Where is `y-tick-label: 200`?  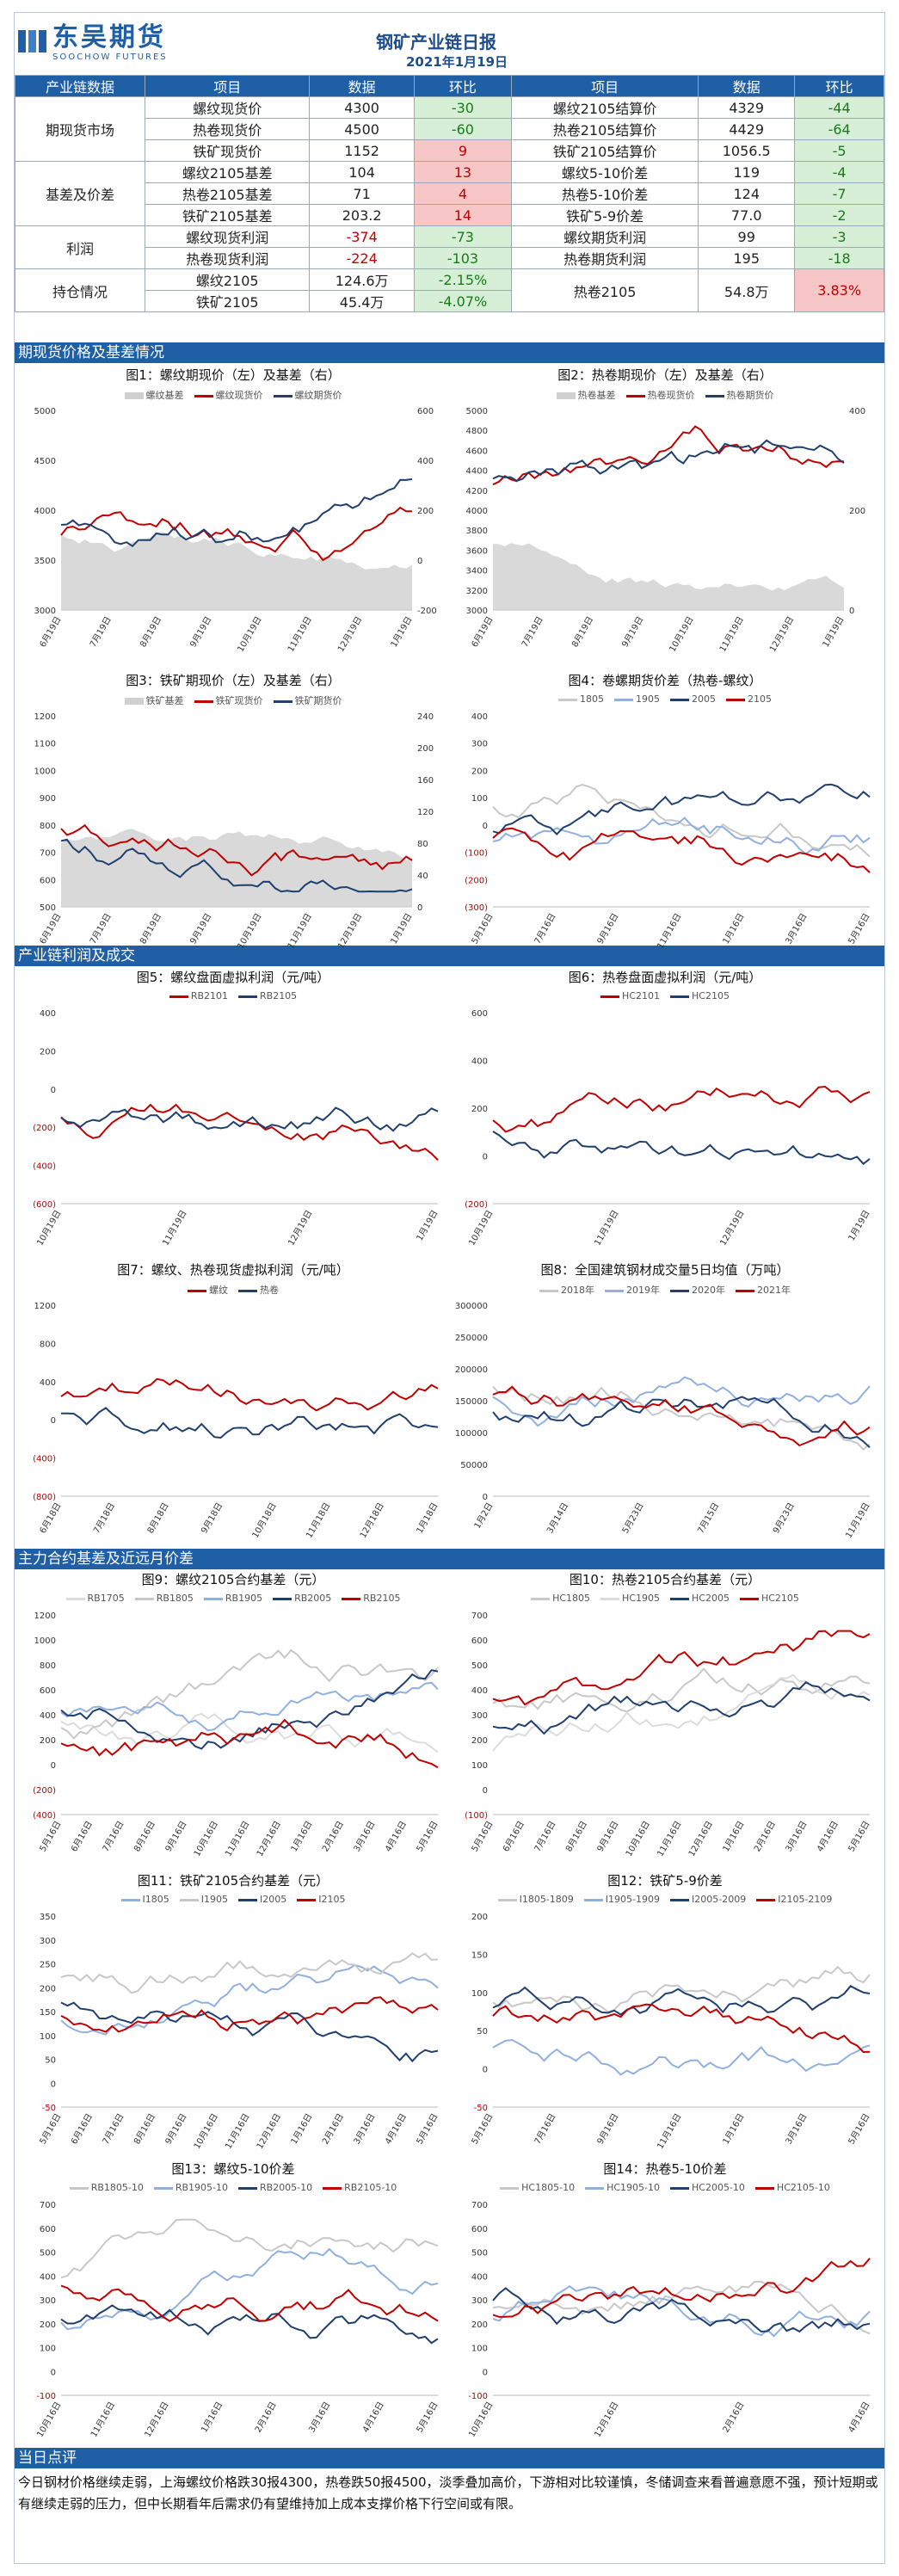 y-tick-label: 200 is located at coordinates (48, 2325).